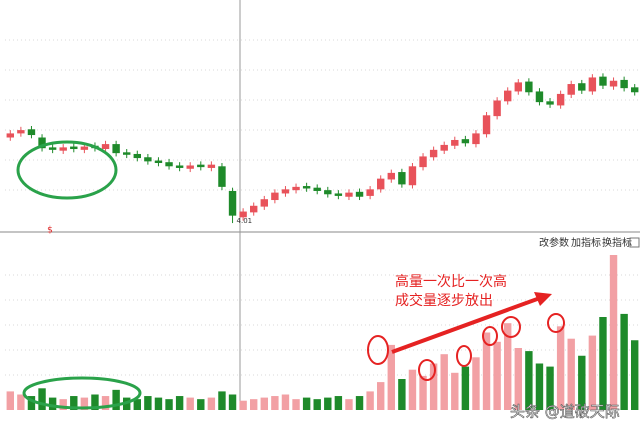 This screenshot has width=640, height=433. Describe the element at coordinates (50, 231) in the screenshot. I see `marker: $` at that location.